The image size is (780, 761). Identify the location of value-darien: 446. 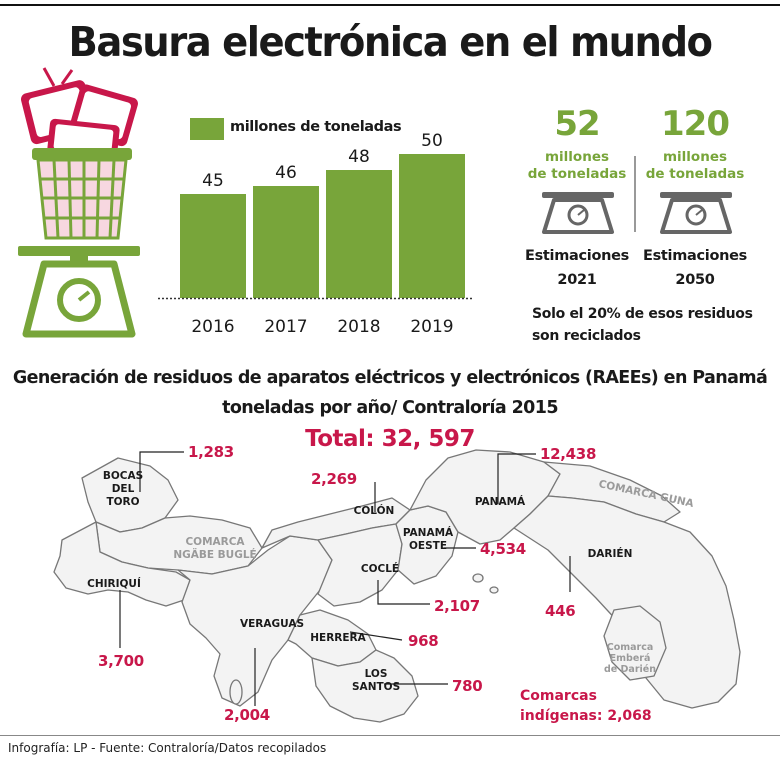
(560, 611).